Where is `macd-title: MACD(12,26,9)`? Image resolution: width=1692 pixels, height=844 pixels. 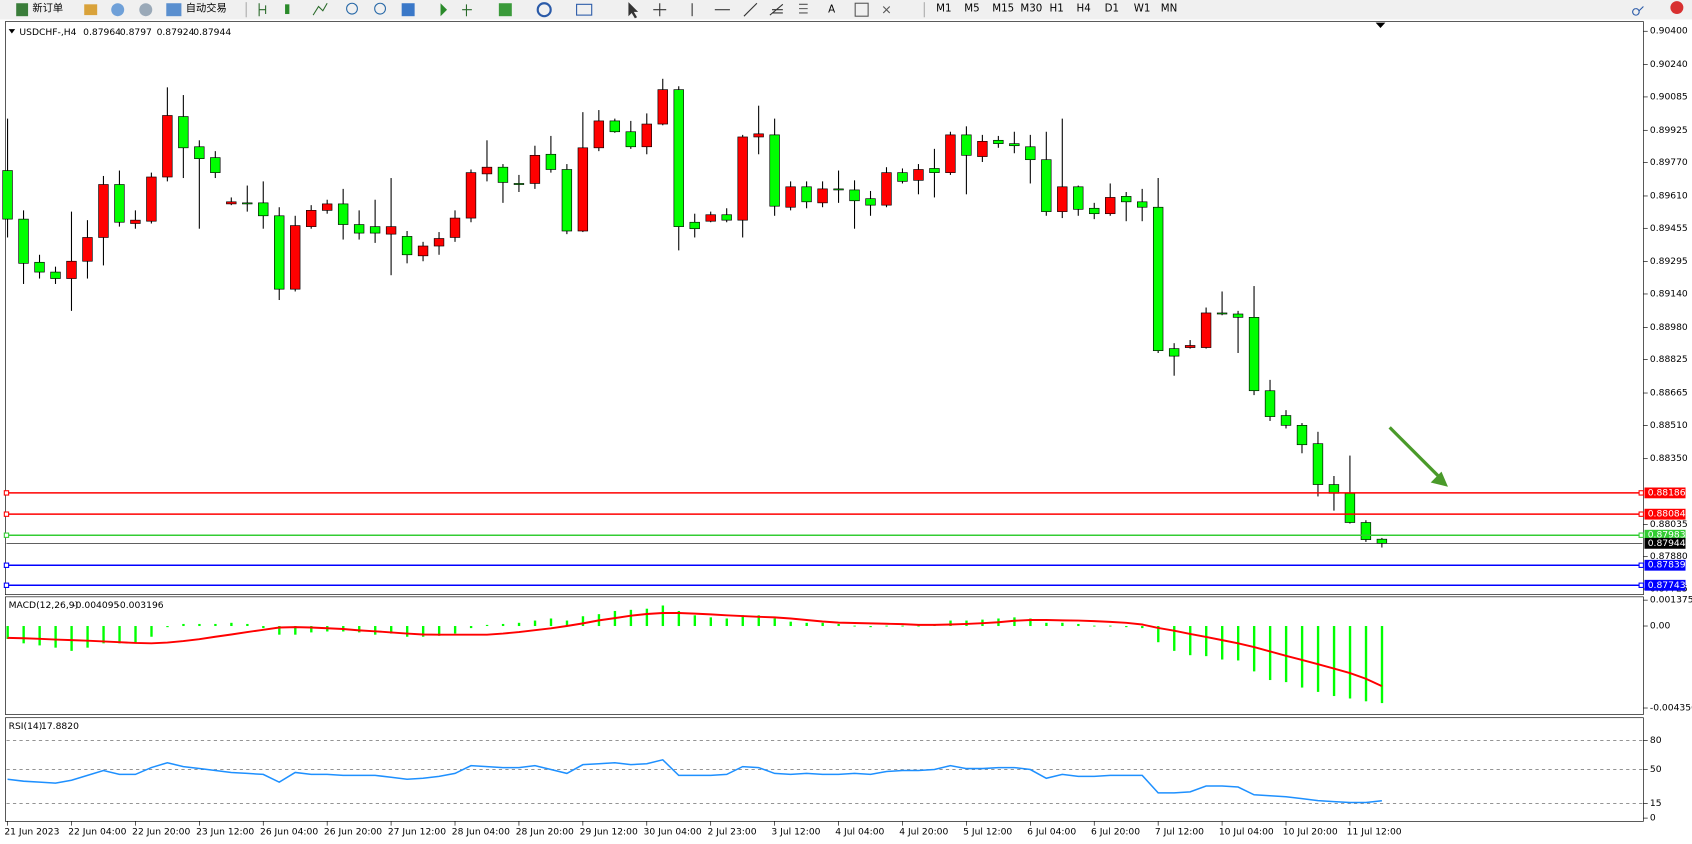
macd-title: MACD(12,26,9) is located at coordinates (44, 605).